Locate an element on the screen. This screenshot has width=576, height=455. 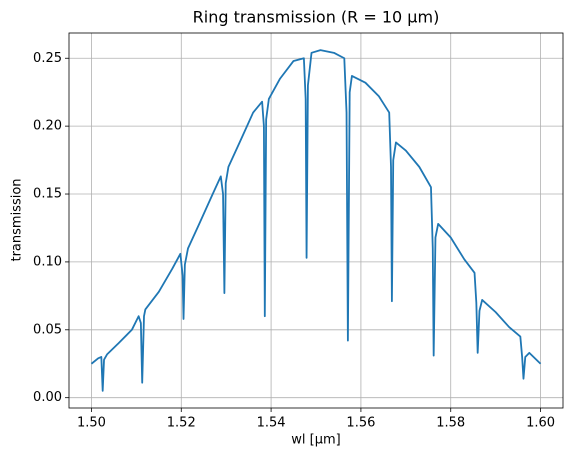
y-tick-label: 0.10 is located at coordinates (47, 261).